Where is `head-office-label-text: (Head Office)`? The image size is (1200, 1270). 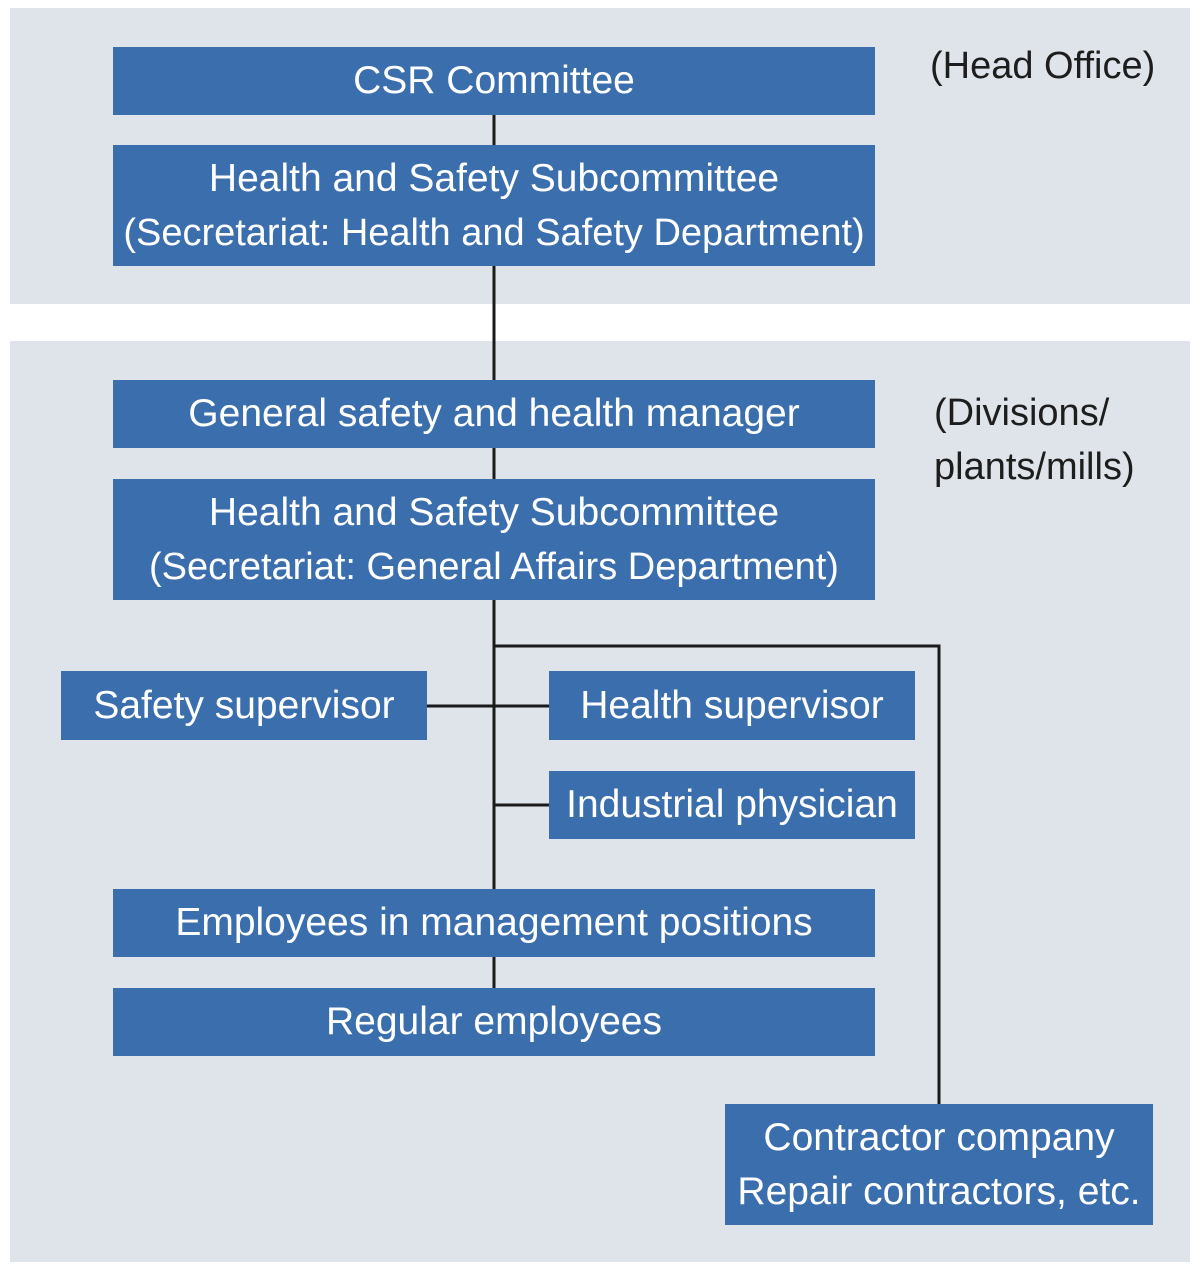 head-office-label-text: (Head Office) is located at coordinates (1043, 66).